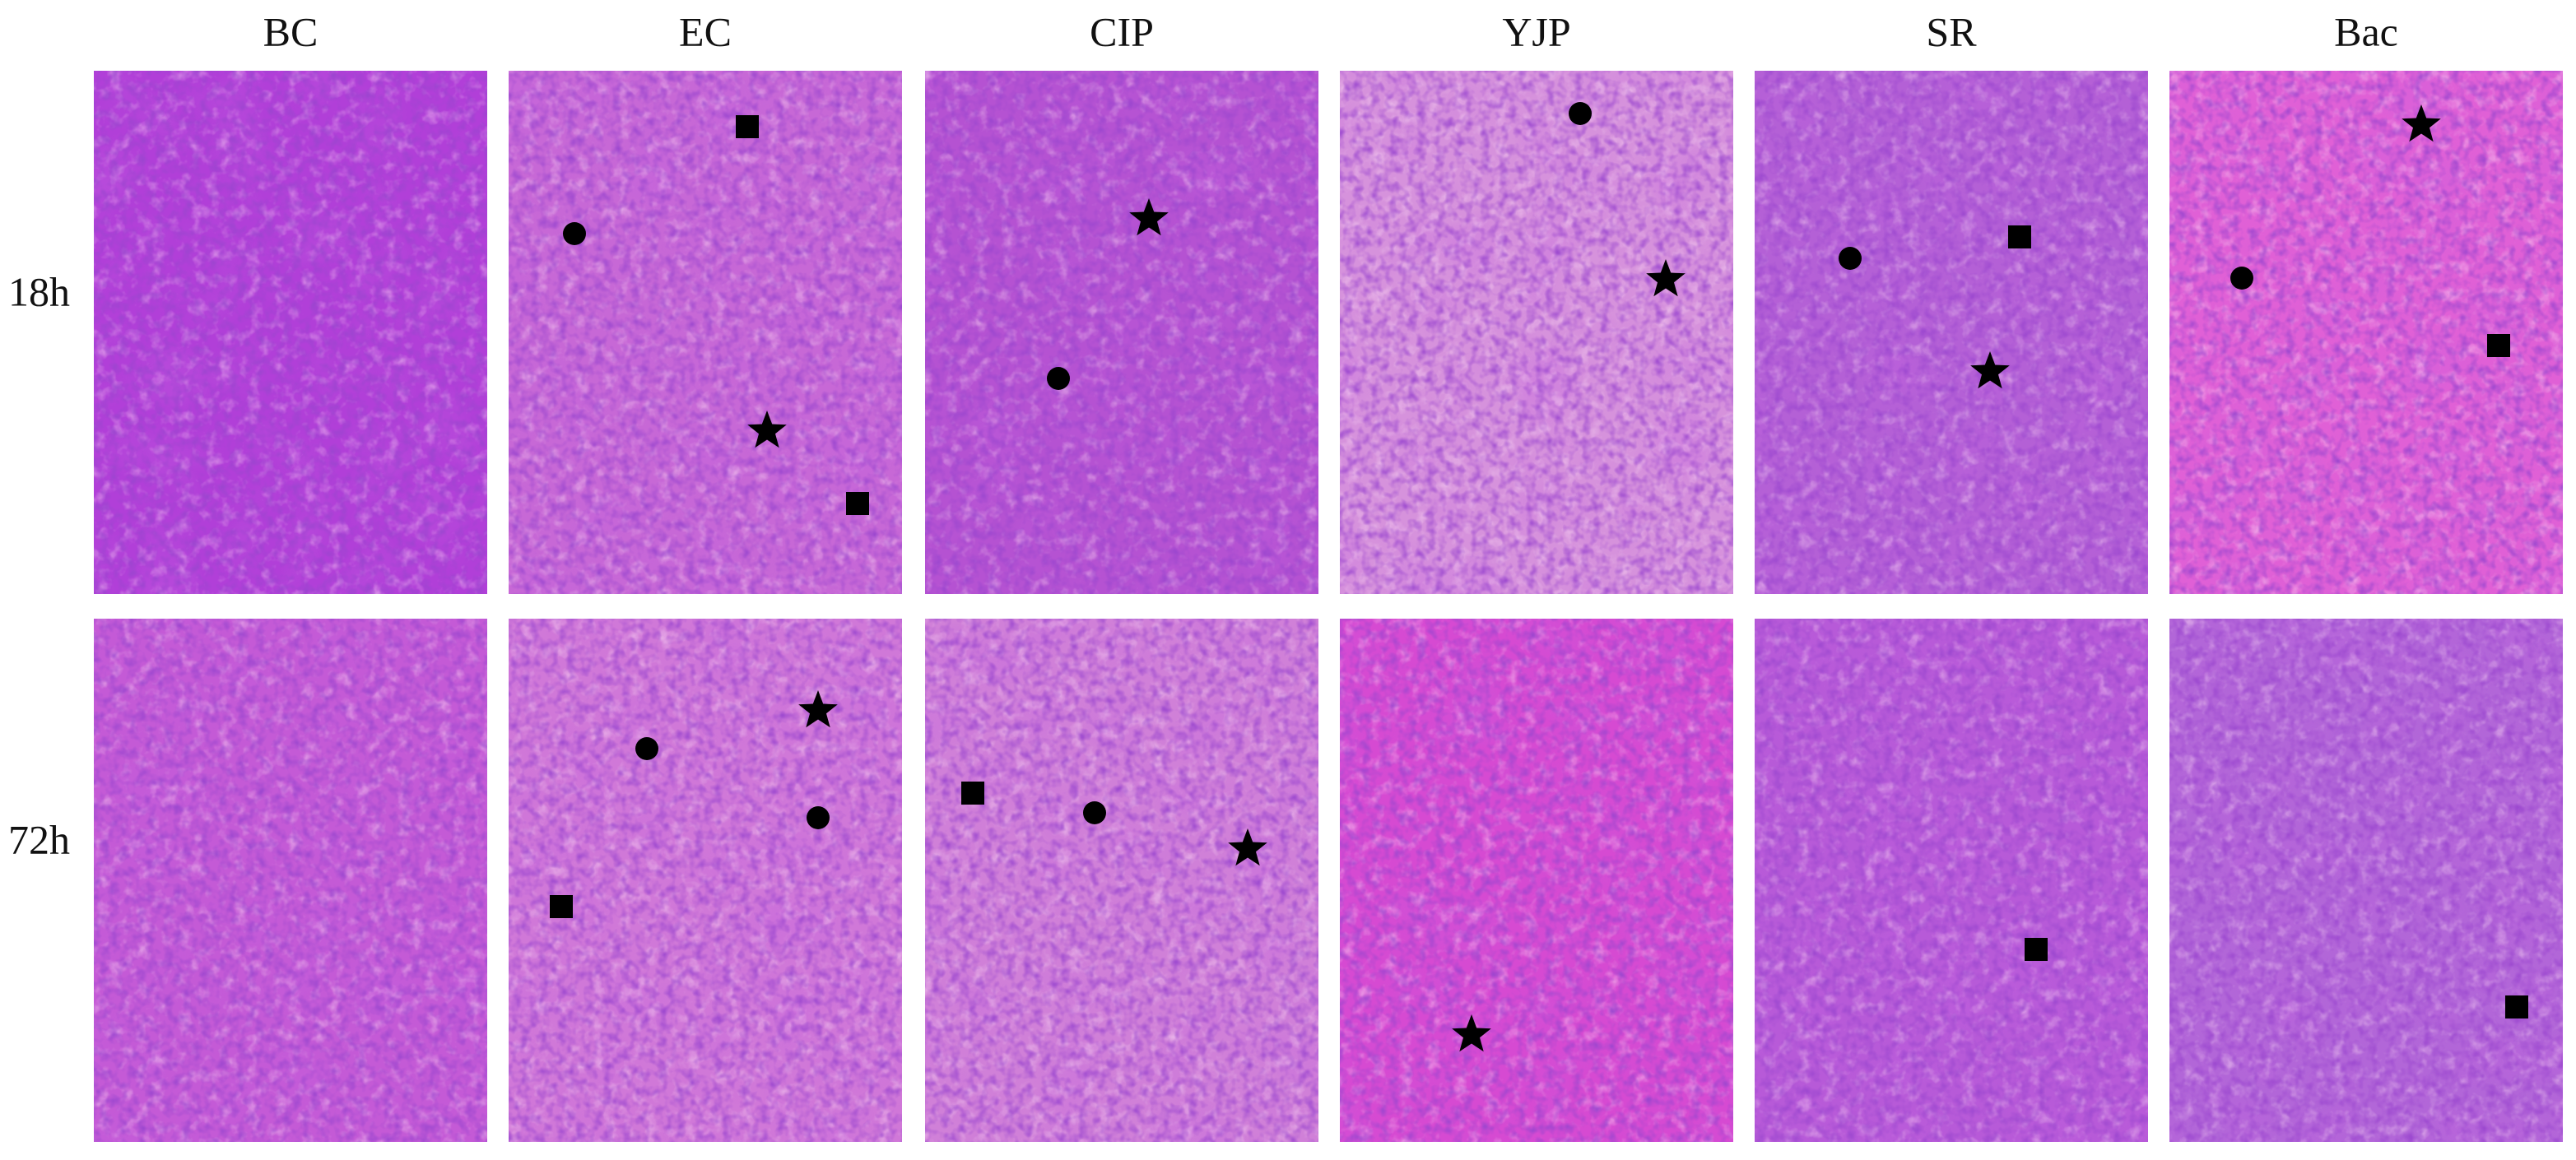  Describe the element at coordinates (39, 839) in the screenshot. I see `row-label: 72h` at that location.